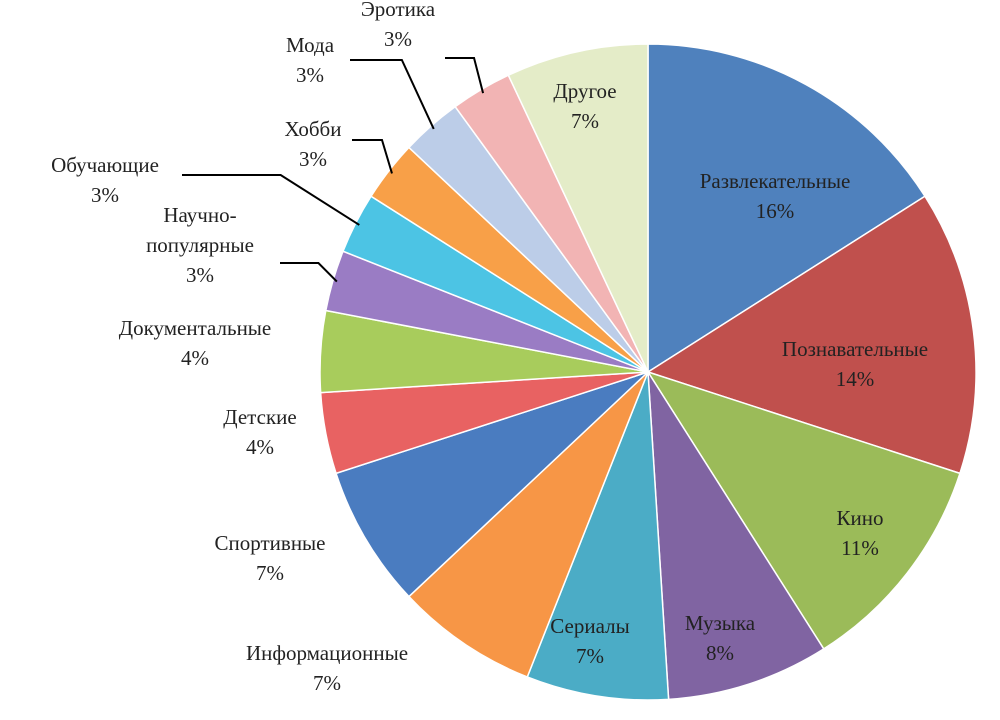 The width and height of the screenshot is (1000, 720). I want to click on value-label: 11%, so click(860, 548).